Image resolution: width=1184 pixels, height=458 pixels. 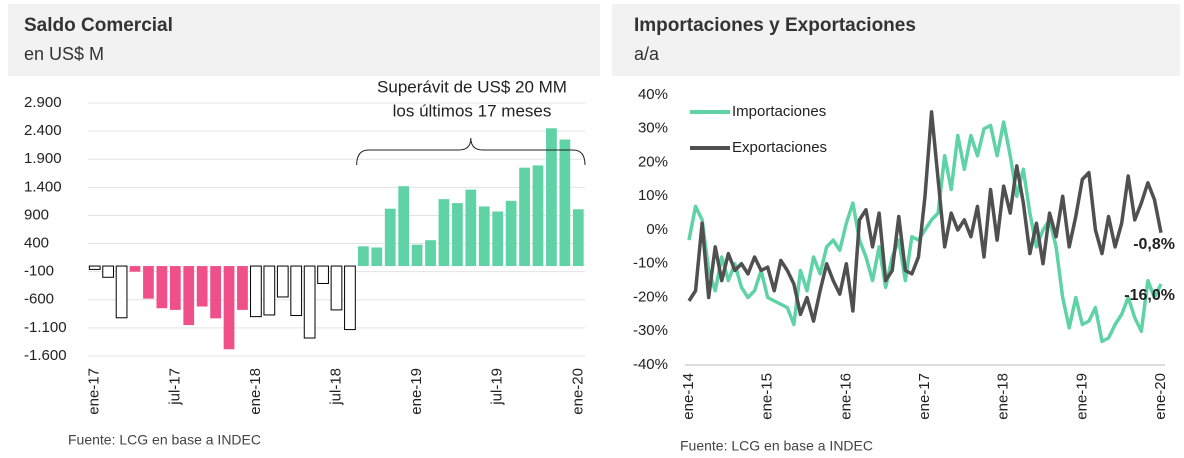 I want to click on chart-title: Saldo Comercial, so click(x=98, y=25).